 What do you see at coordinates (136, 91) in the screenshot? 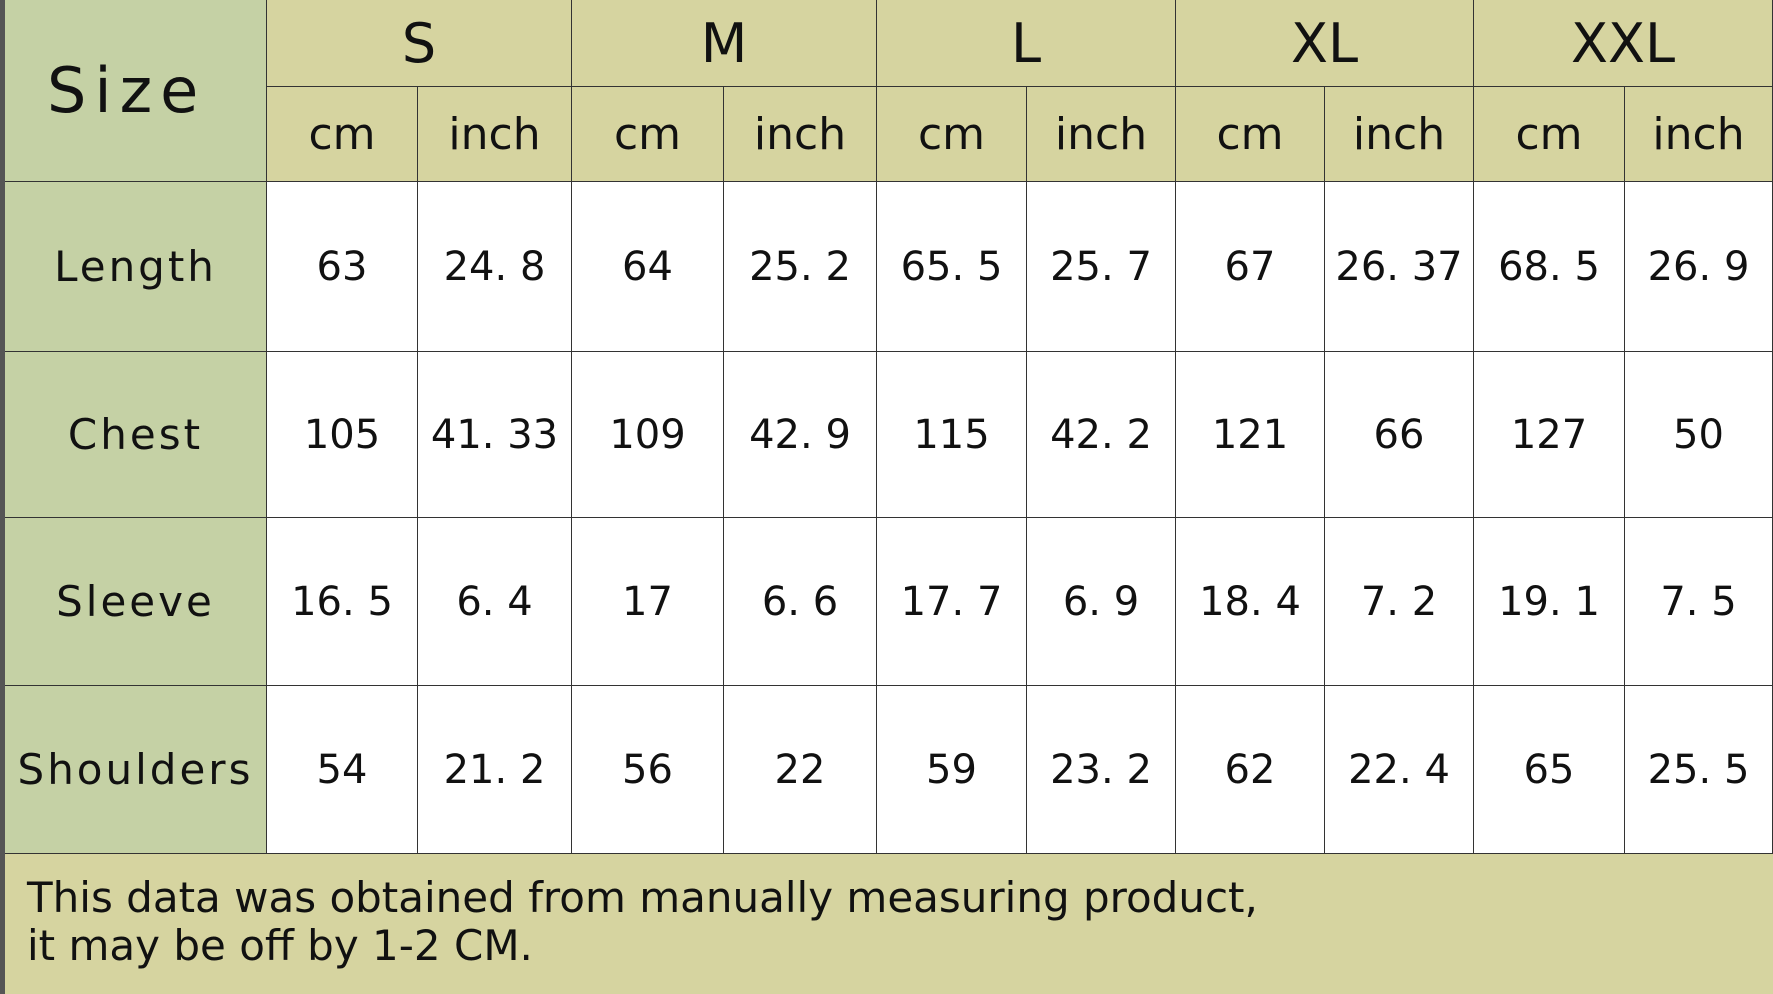
I see `corner-label: Size` at bounding box center [136, 91].